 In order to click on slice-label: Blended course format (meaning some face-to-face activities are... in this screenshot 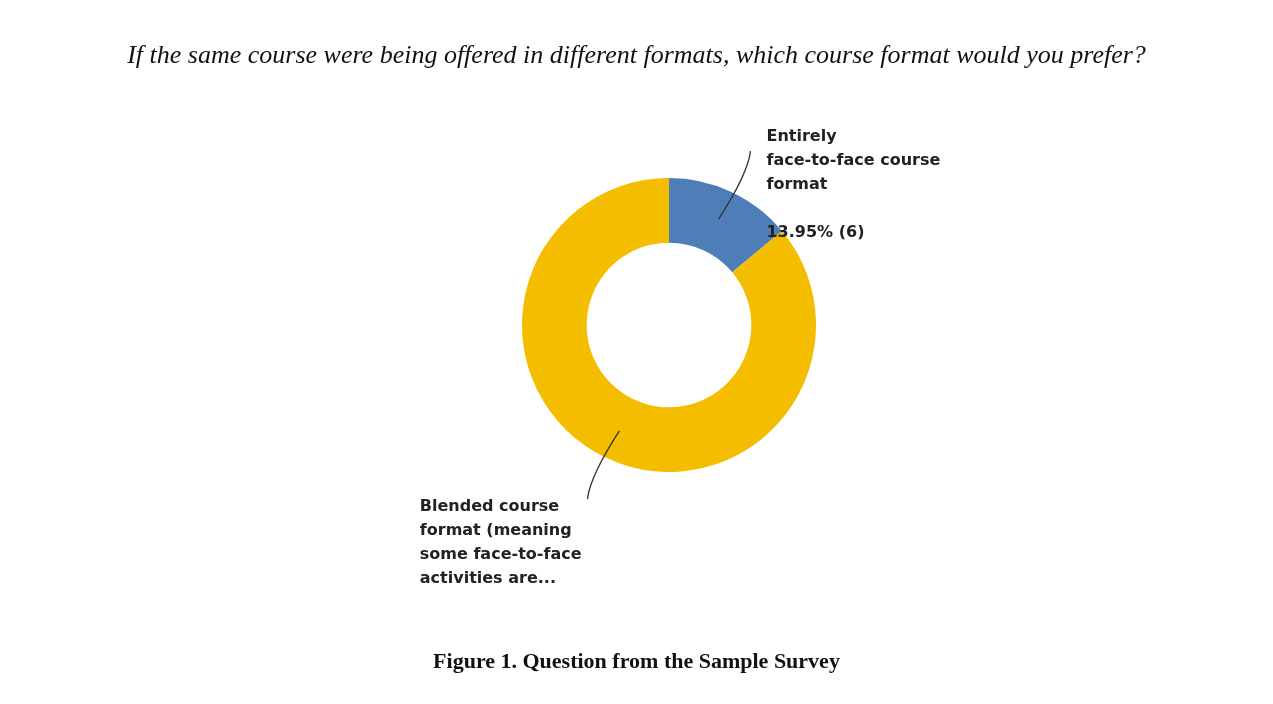, I will do `click(500, 542)`.